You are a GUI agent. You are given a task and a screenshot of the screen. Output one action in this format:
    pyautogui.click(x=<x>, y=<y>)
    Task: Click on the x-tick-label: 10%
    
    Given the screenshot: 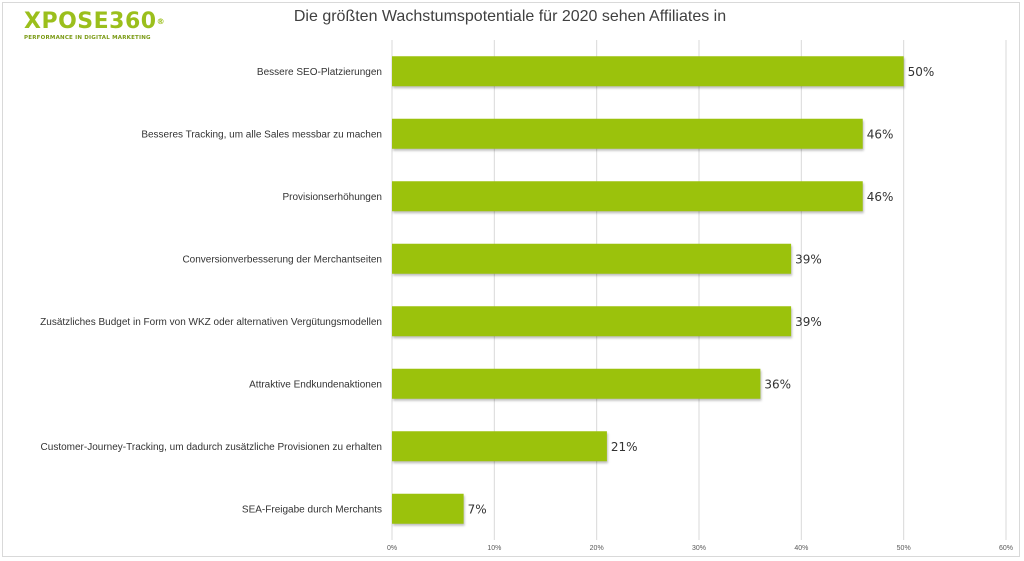 What is the action you would take?
    pyautogui.click(x=494, y=548)
    